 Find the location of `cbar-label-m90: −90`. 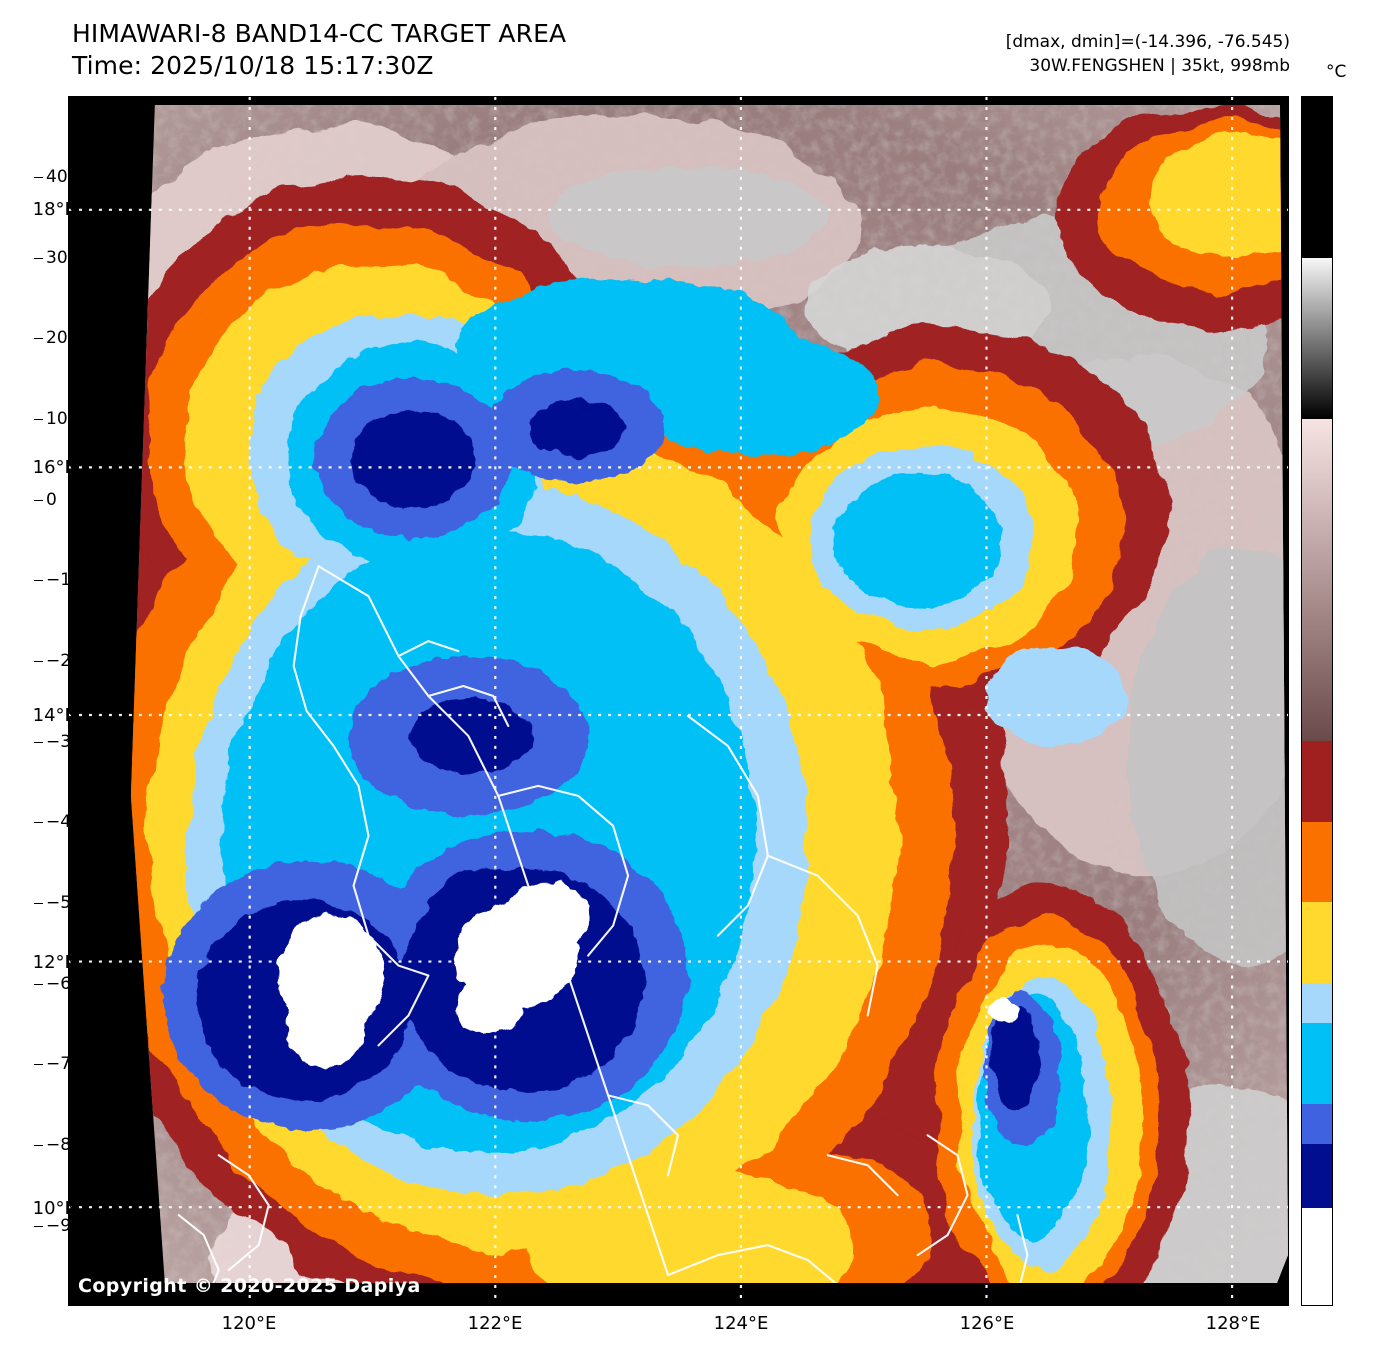

cbar-label-m90: −90 is located at coordinates (64, 1226).